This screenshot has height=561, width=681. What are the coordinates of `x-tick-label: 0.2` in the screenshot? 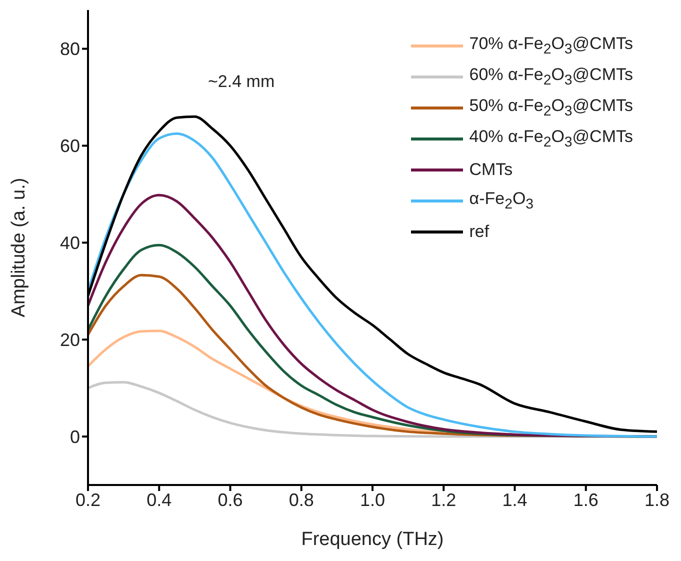 It's located at (88, 500).